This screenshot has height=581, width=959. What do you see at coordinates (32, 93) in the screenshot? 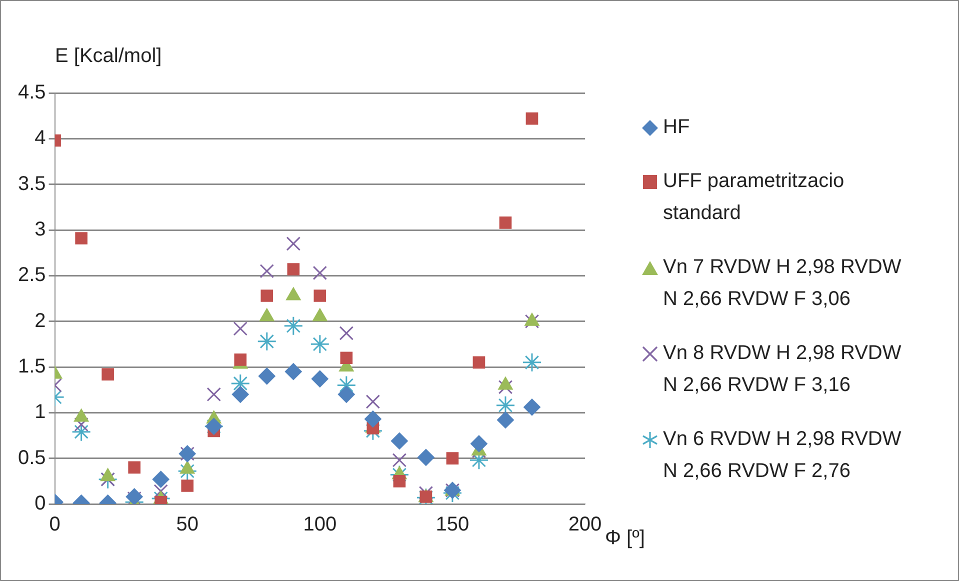
I see `y-tick-label: 4.5` at bounding box center [32, 93].